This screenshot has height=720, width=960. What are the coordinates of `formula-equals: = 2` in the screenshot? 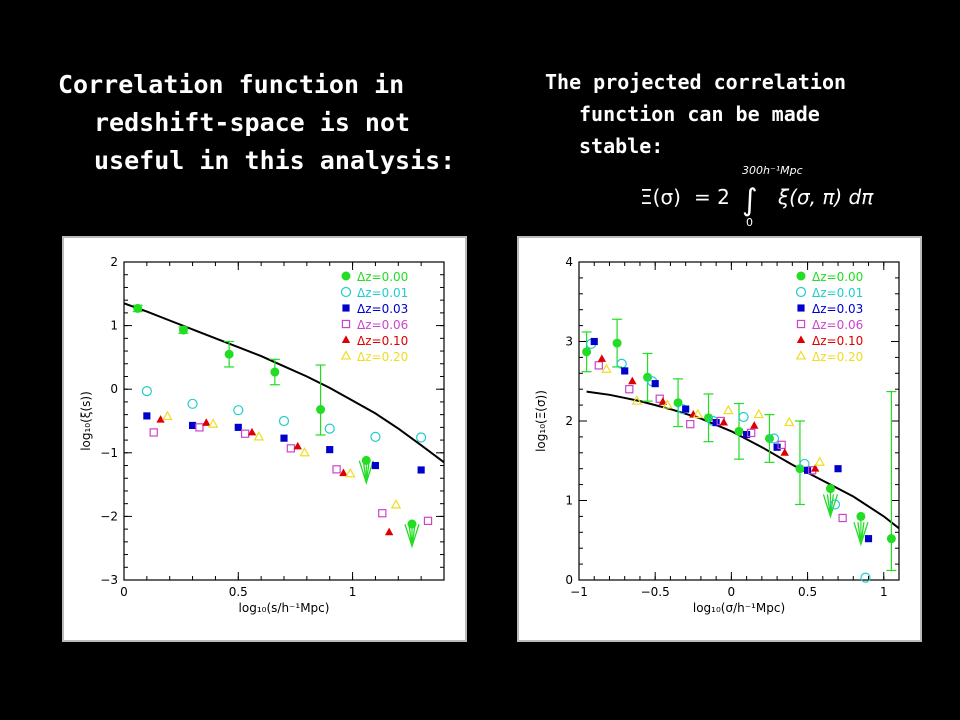 It's located at (712, 197).